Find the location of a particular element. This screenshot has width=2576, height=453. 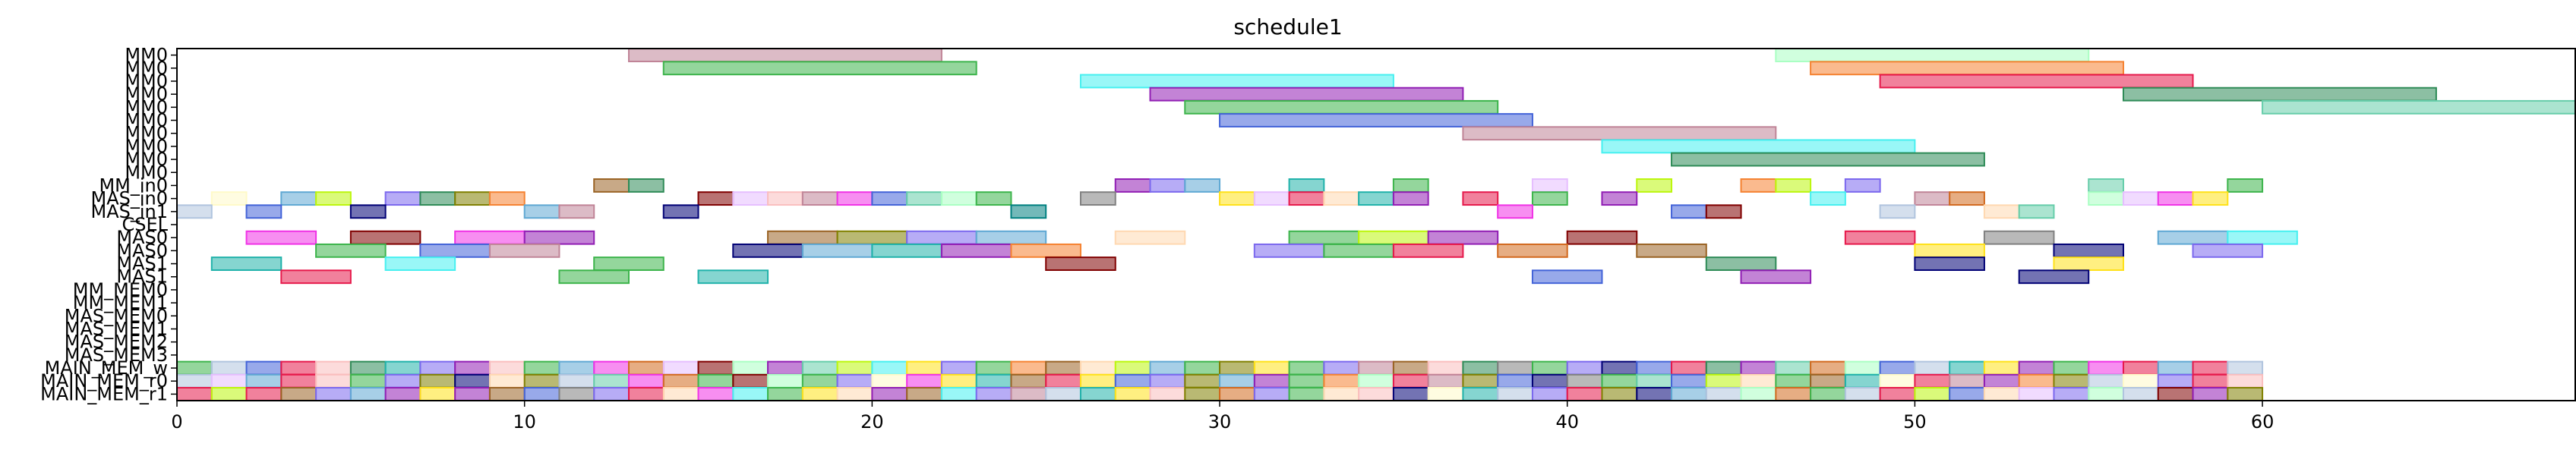

x-tick-label: 60 is located at coordinates (2263, 422).